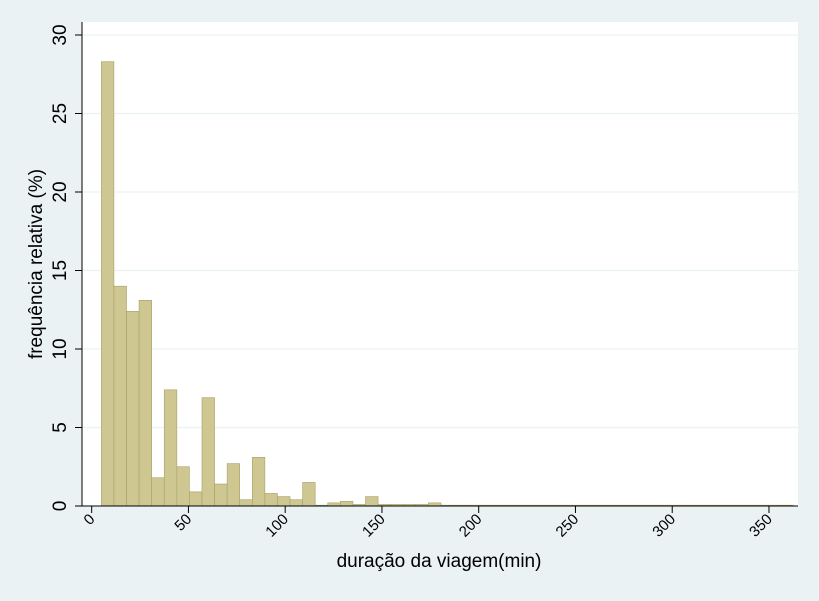 The height and width of the screenshot is (601, 819). I want to click on x-tick-label: 350, so click(761, 526).